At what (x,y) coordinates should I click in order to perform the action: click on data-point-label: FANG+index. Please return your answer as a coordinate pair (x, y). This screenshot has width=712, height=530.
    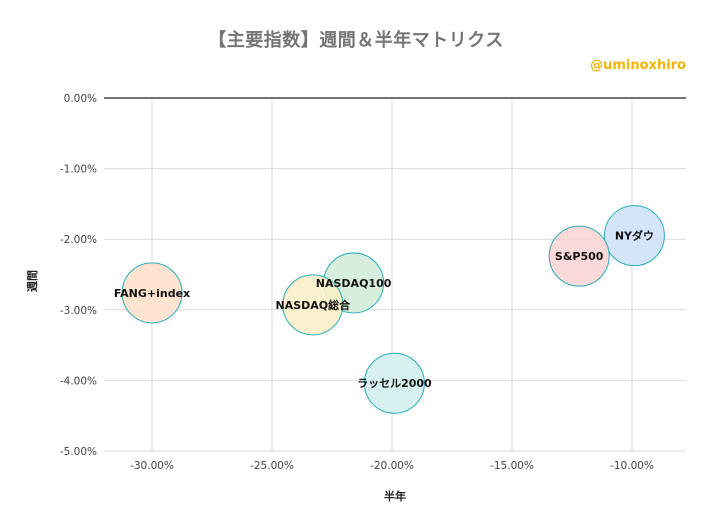
    Looking at the image, I should click on (152, 293).